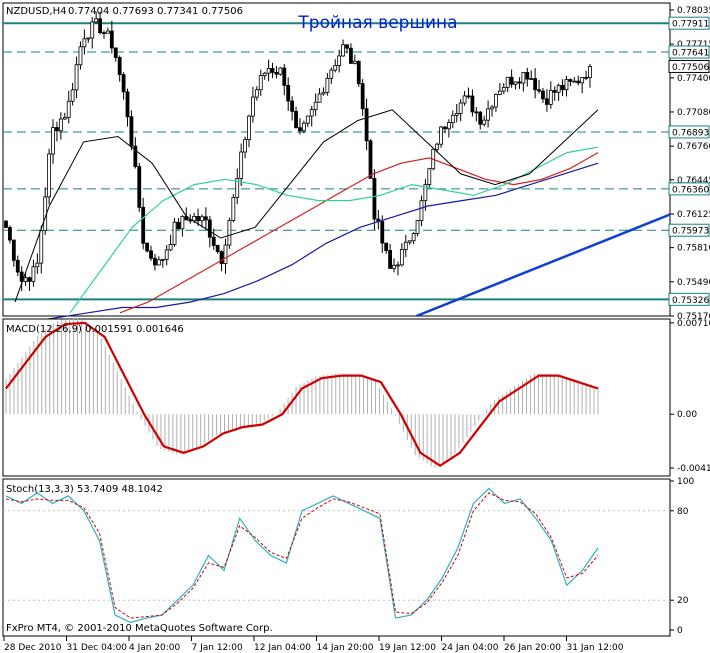  What do you see at coordinates (690, 301) in the screenshot?
I see `level-tag-label: 0.75326` at bounding box center [690, 301].